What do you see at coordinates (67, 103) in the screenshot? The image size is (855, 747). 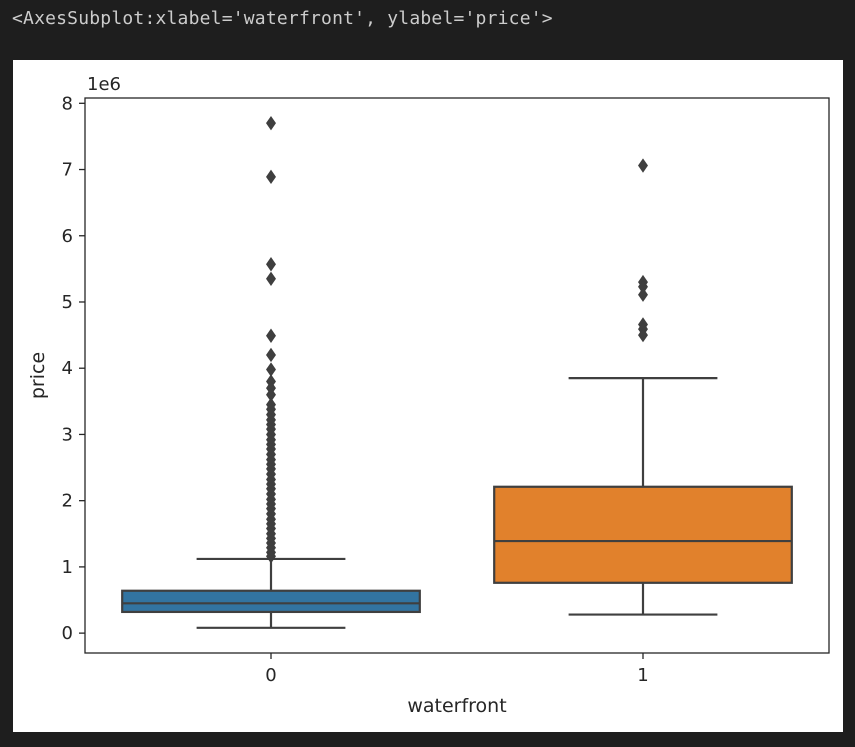 I see `y-tick-label: 8` at bounding box center [67, 103].